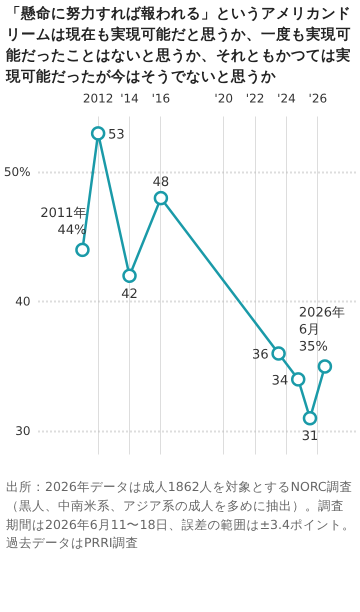 Image resolution: width=360 pixels, height=612 pixels. Describe the element at coordinates (98, 99) in the screenshot. I see `x-tick-label: 2012` at that location.